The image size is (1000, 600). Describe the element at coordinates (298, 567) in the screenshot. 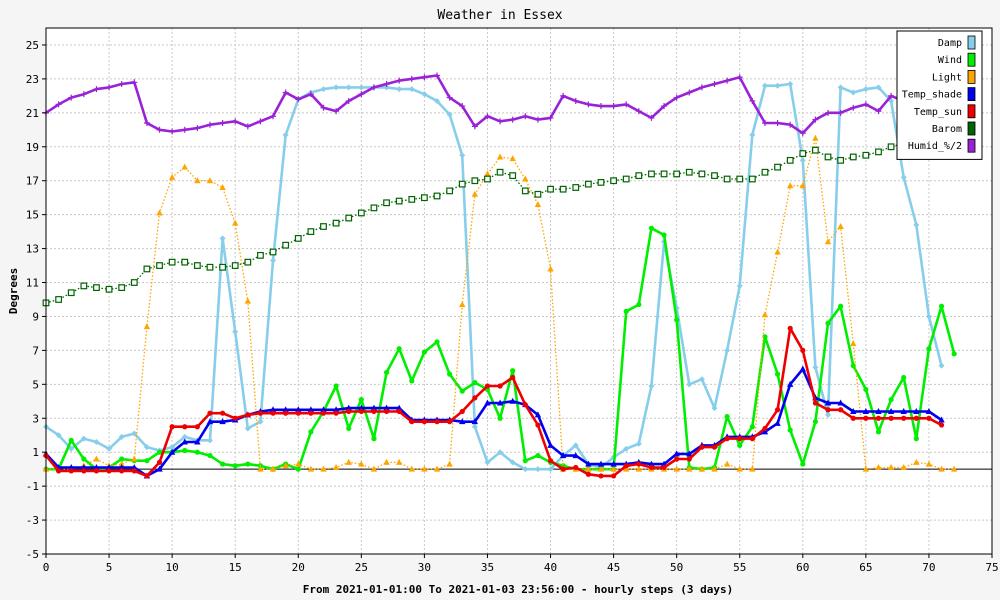

I see `x-tick-label: 20` at that location.